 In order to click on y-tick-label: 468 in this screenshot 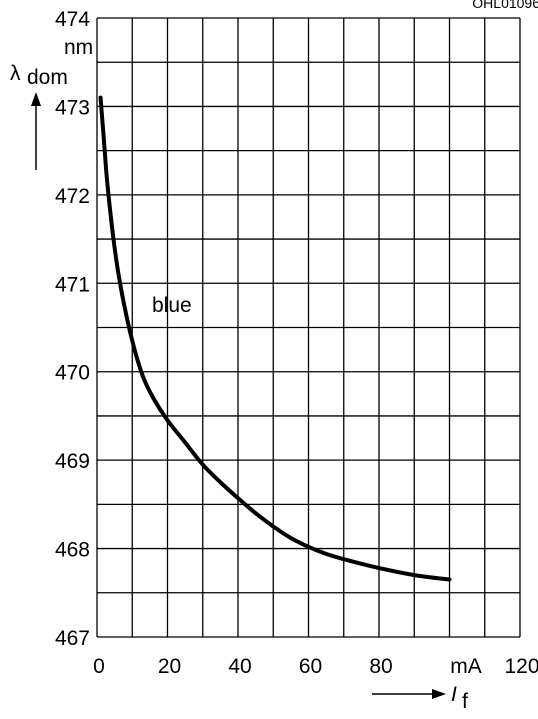, I will do `click(72, 550)`.